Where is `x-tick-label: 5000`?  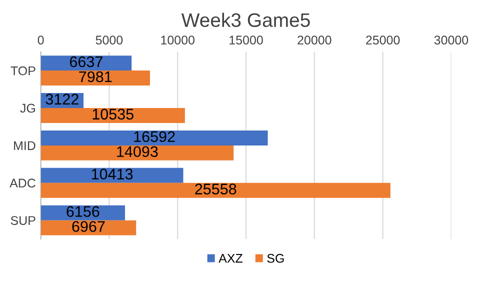 x-tick-label: 5000 is located at coordinates (109, 40).